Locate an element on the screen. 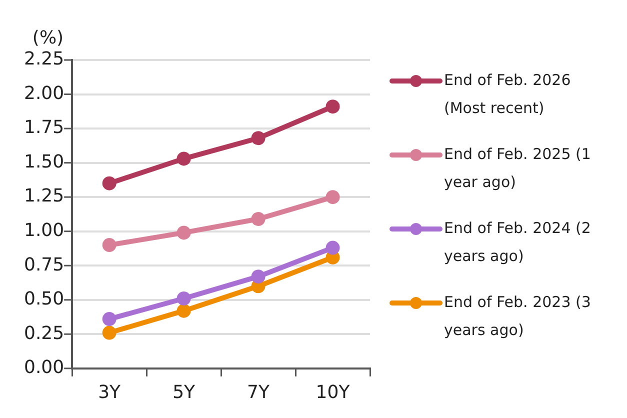 This screenshot has height=418, width=627. legend-label: End of Feb. 2023 (3 years ago) is located at coordinates (518, 316).